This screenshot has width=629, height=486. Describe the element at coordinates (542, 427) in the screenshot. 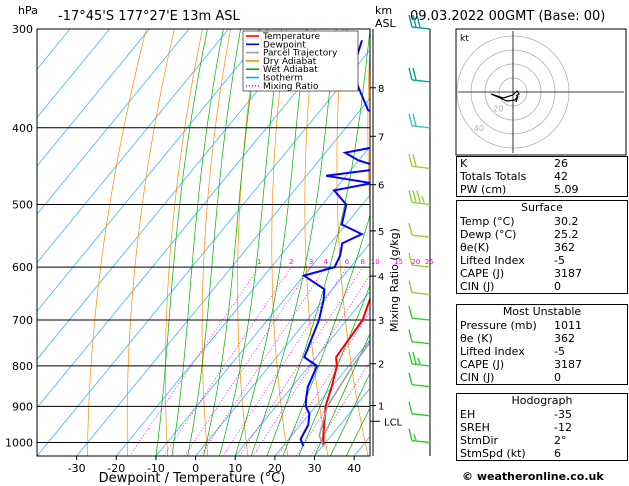

I see `hodograph-row: SREH -12` at that location.